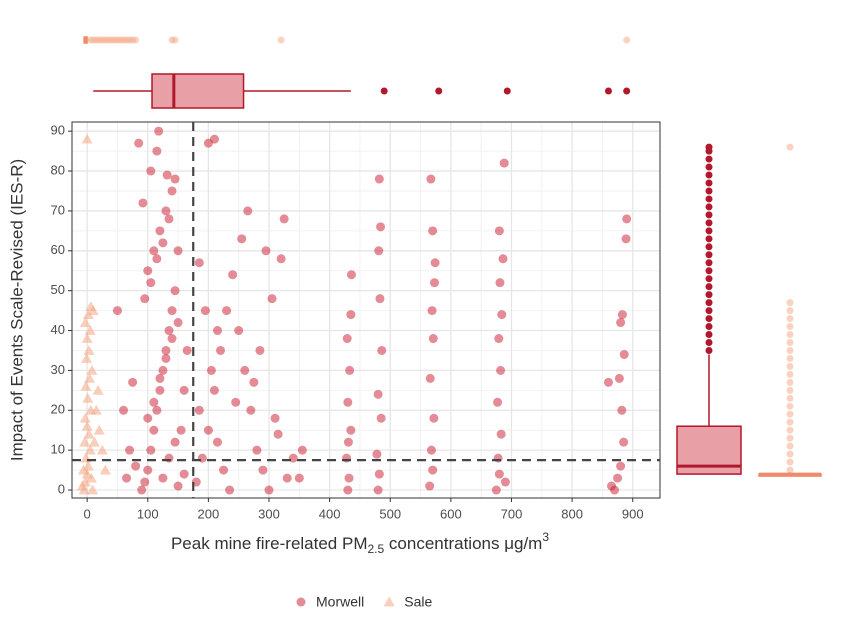  I want to click on box, so click(198, 91).